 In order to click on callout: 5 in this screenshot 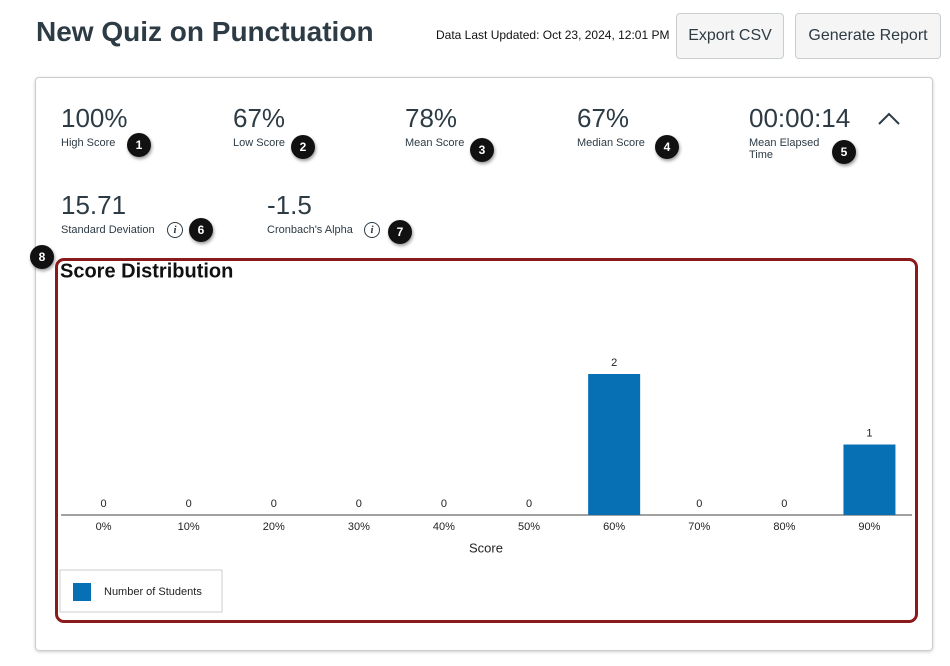, I will do `click(844, 152)`.